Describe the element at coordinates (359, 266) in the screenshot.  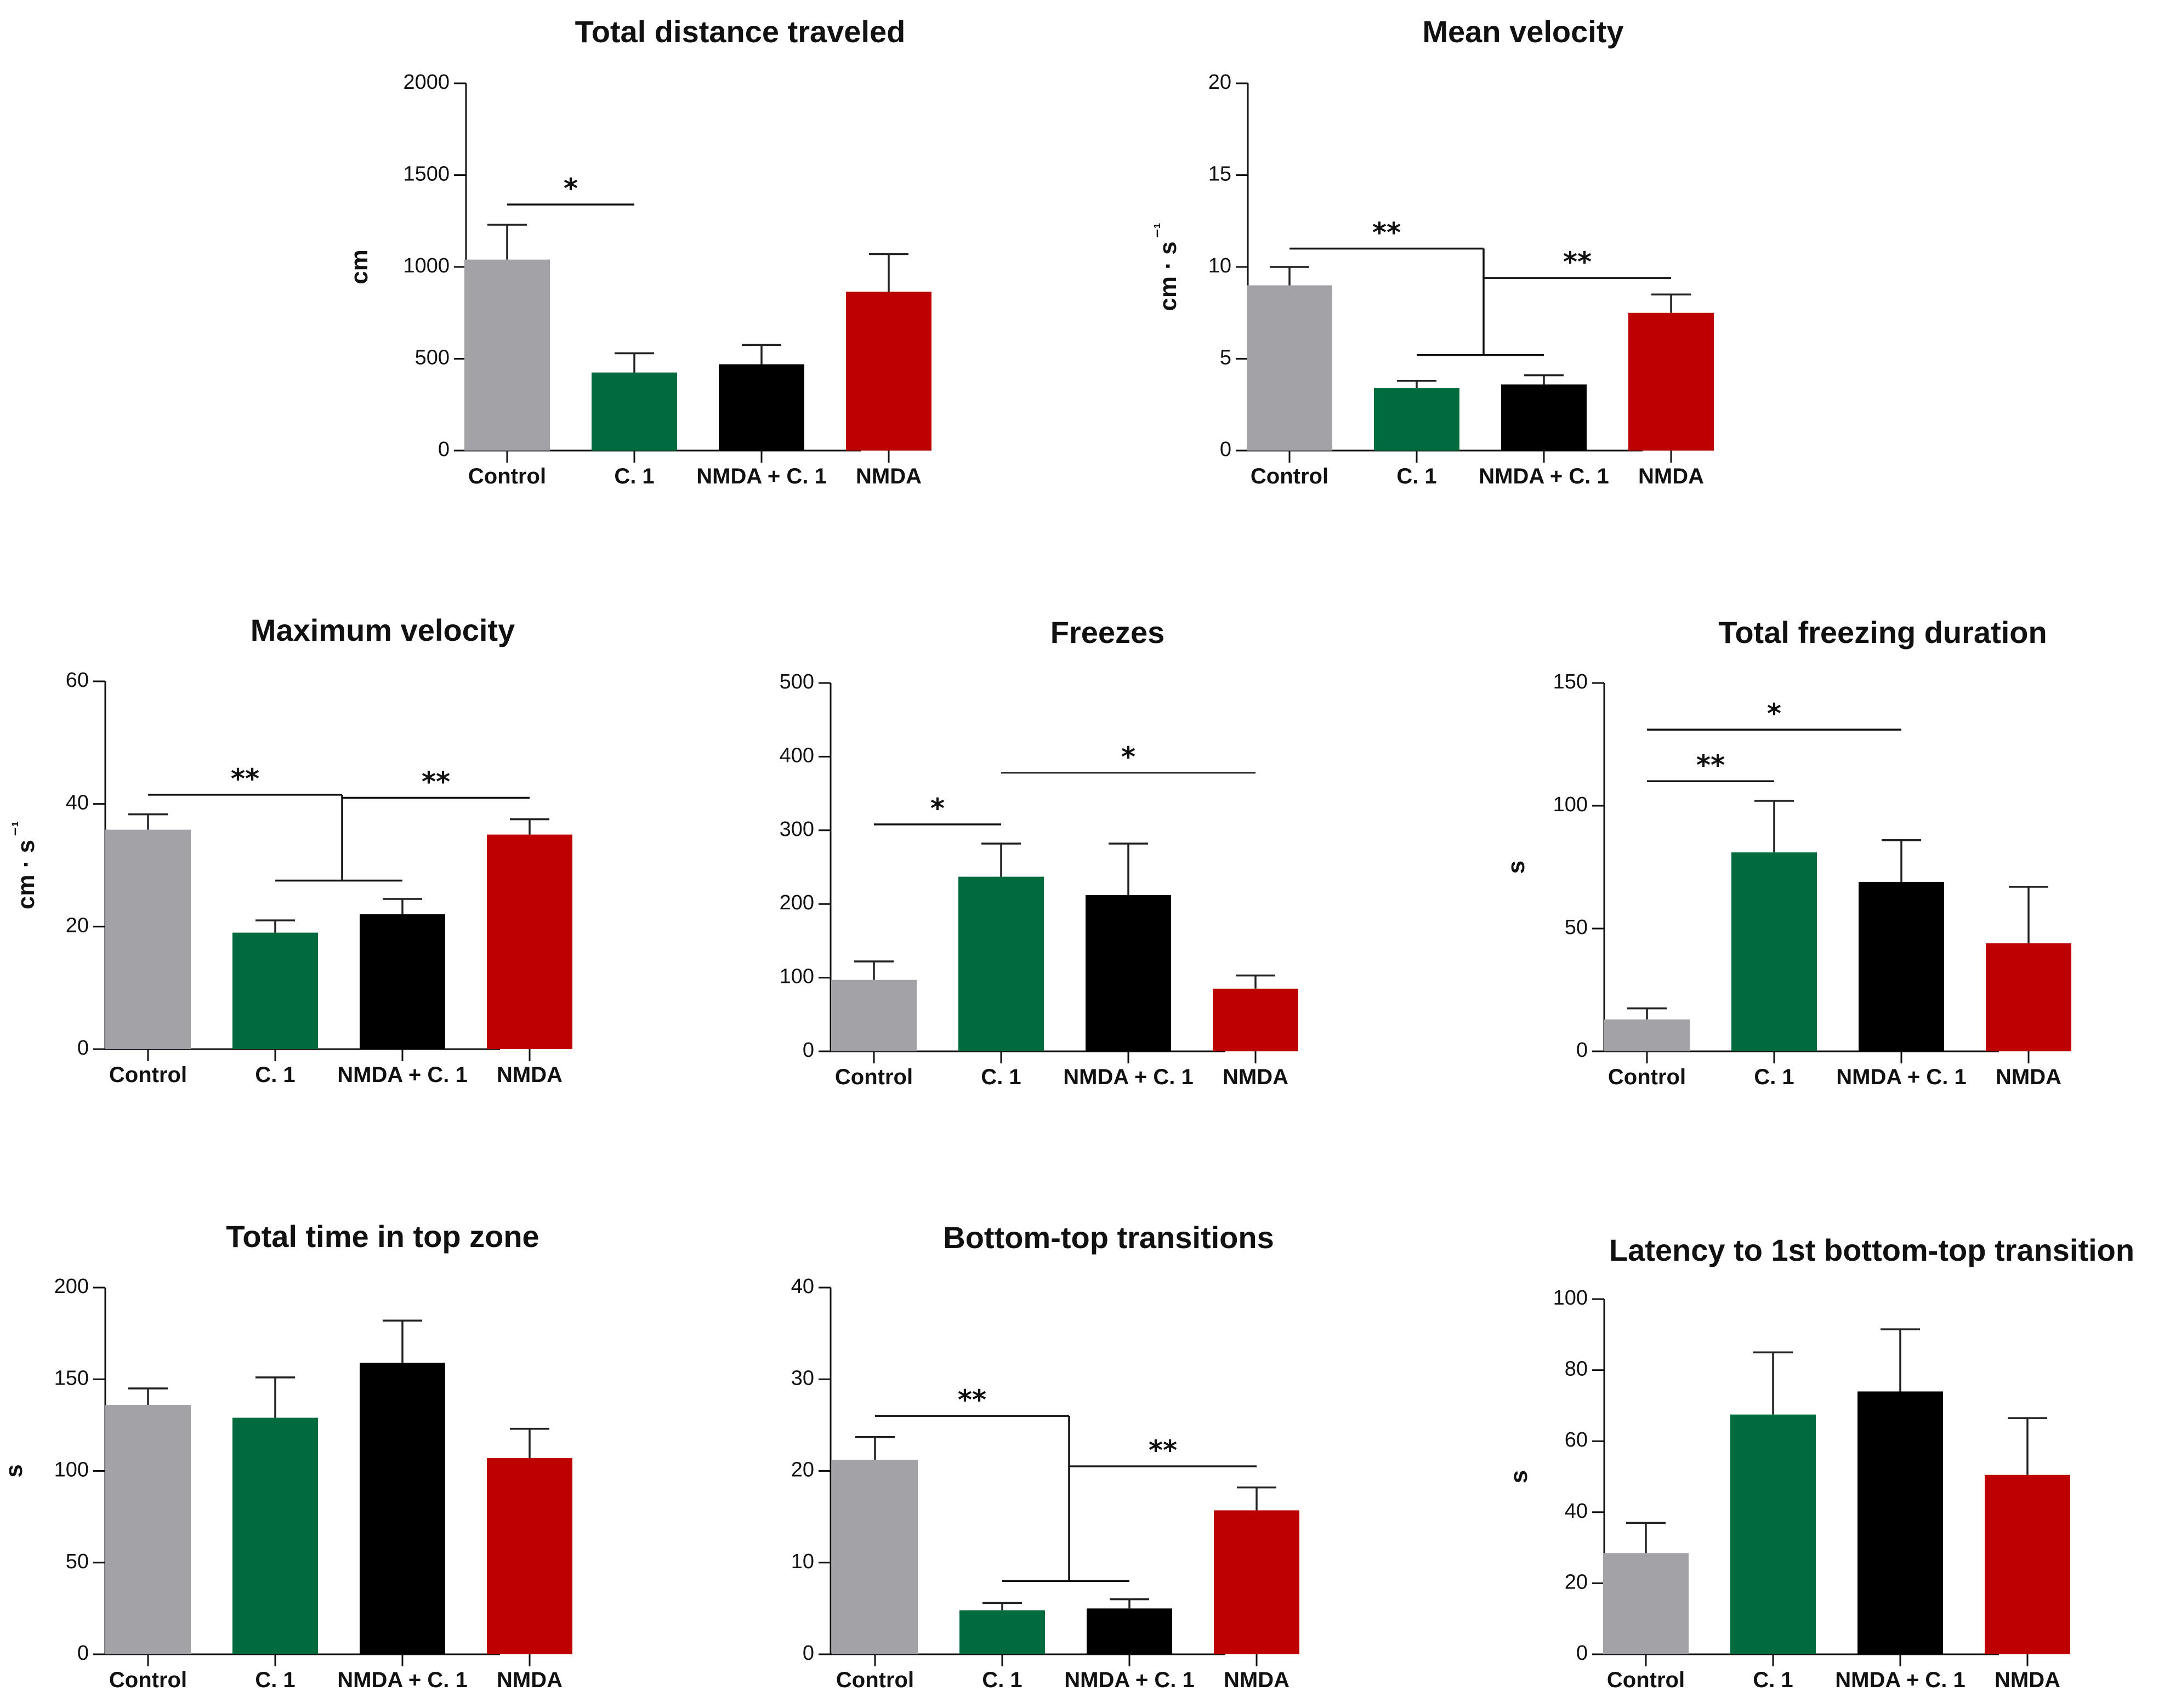
I see `y-axis-label: cm` at that location.